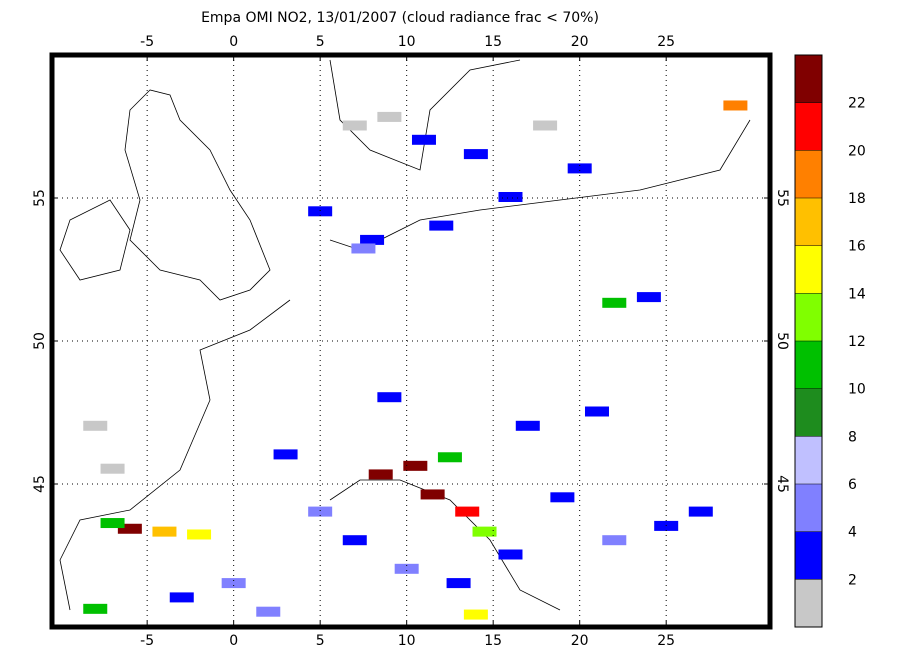 The height and width of the screenshot is (654, 900). I want to click on west-coast, so click(175, 455).